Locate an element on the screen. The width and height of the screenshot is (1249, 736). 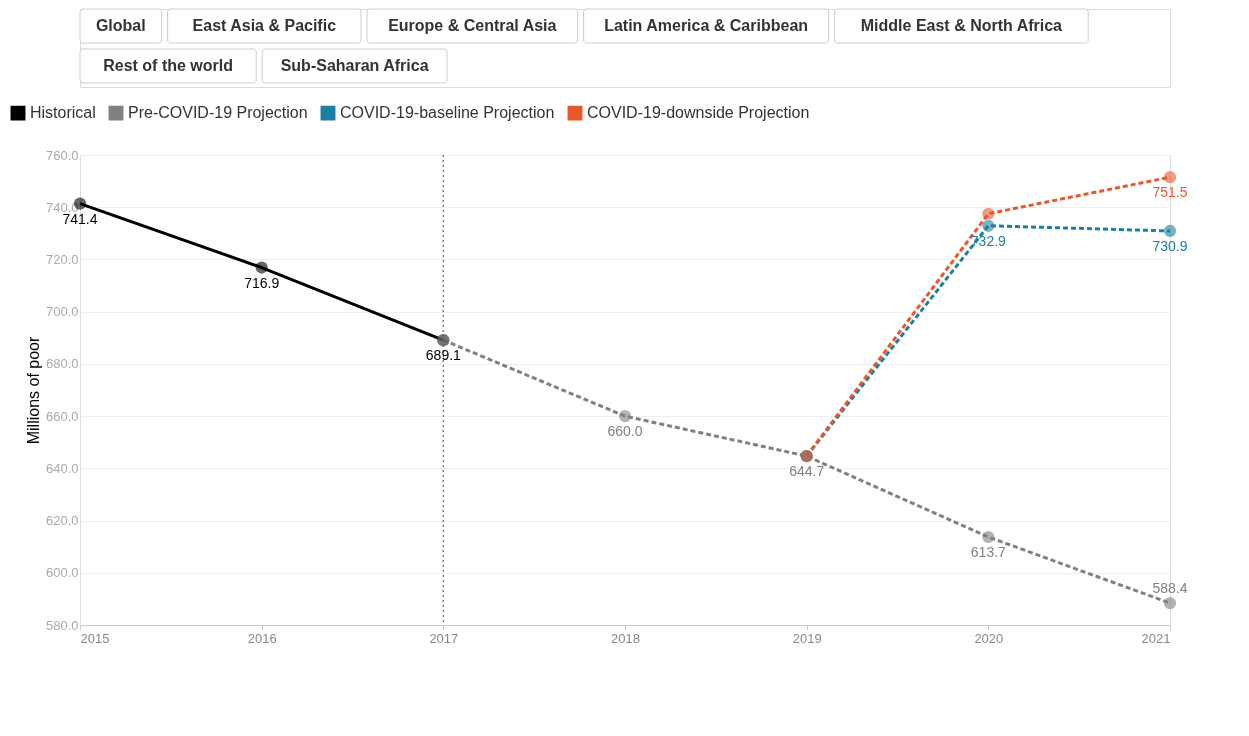
data-label: 689.1 is located at coordinates (443, 355).